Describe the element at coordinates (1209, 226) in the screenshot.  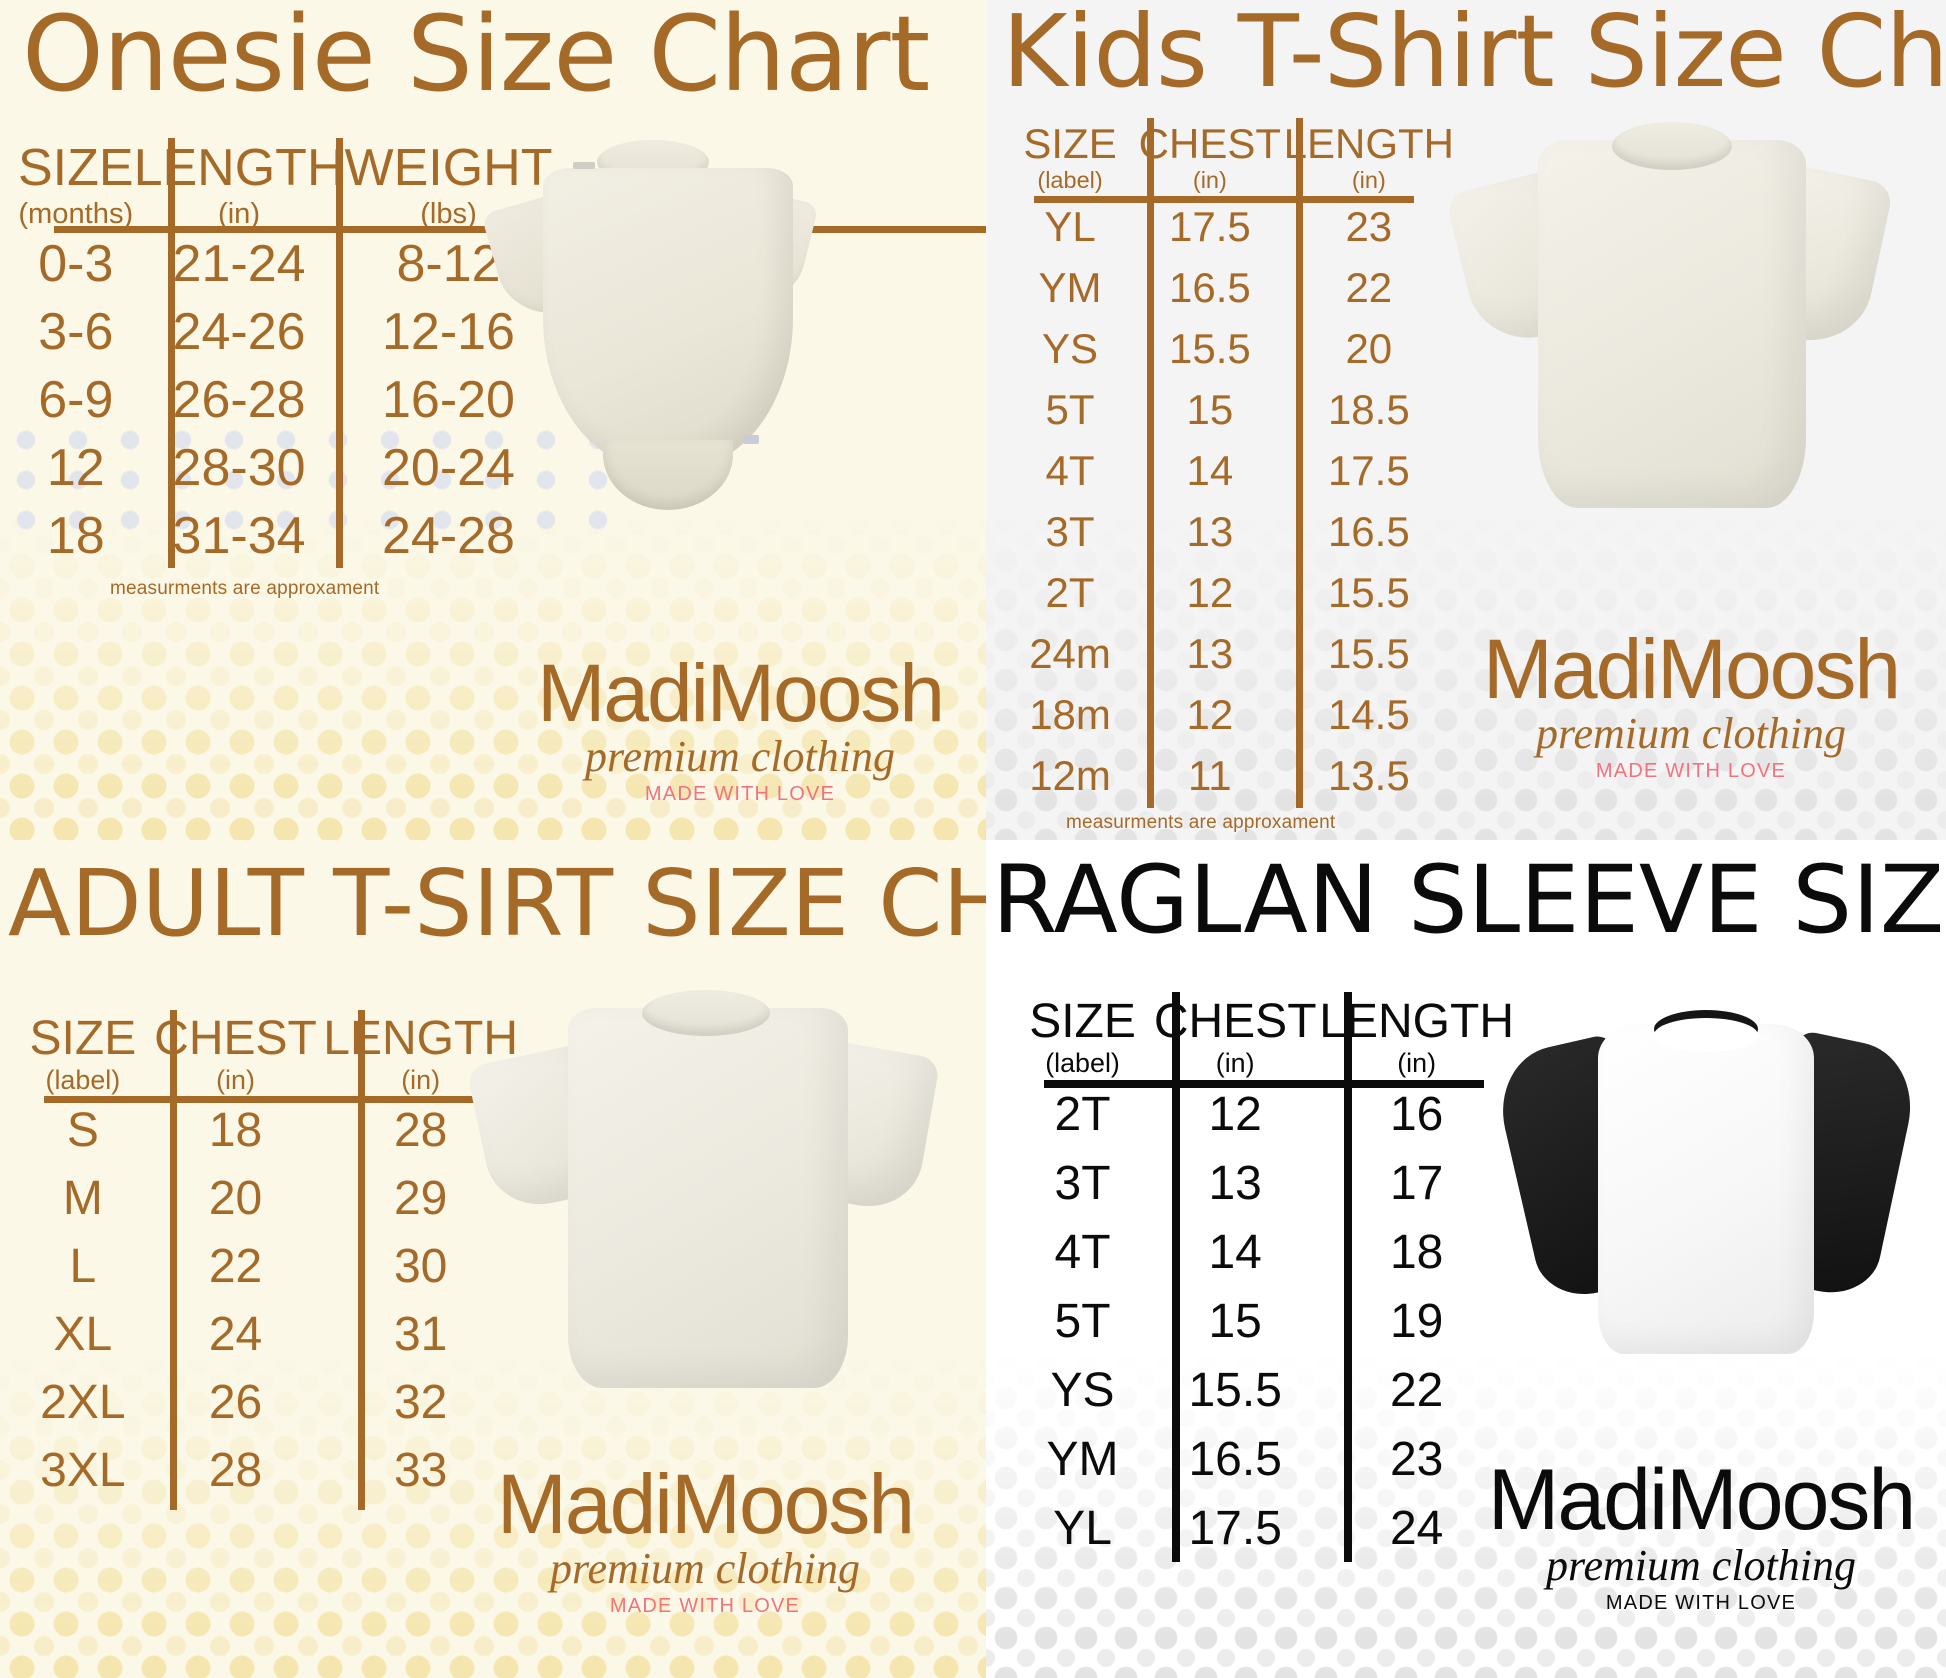
I see `cell-chest: 17.5` at that location.